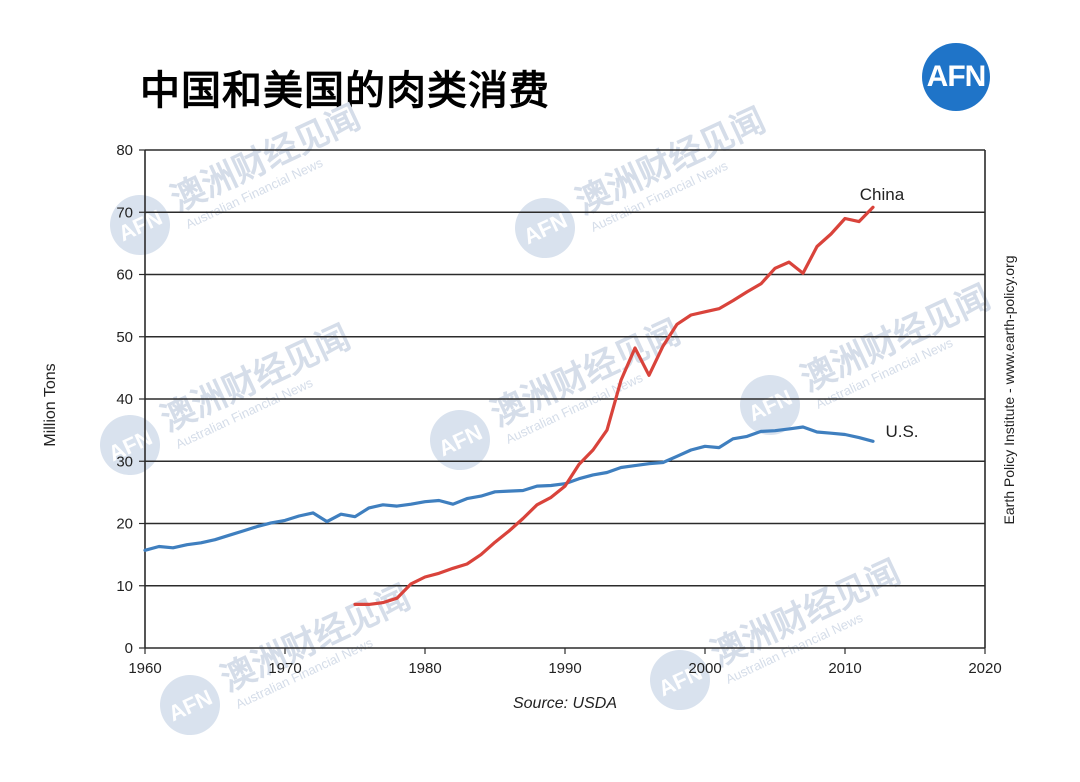  Describe the element at coordinates (345, 91) in the screenshot. I see `page-title: 中国和美国的肉类消费` at that location.